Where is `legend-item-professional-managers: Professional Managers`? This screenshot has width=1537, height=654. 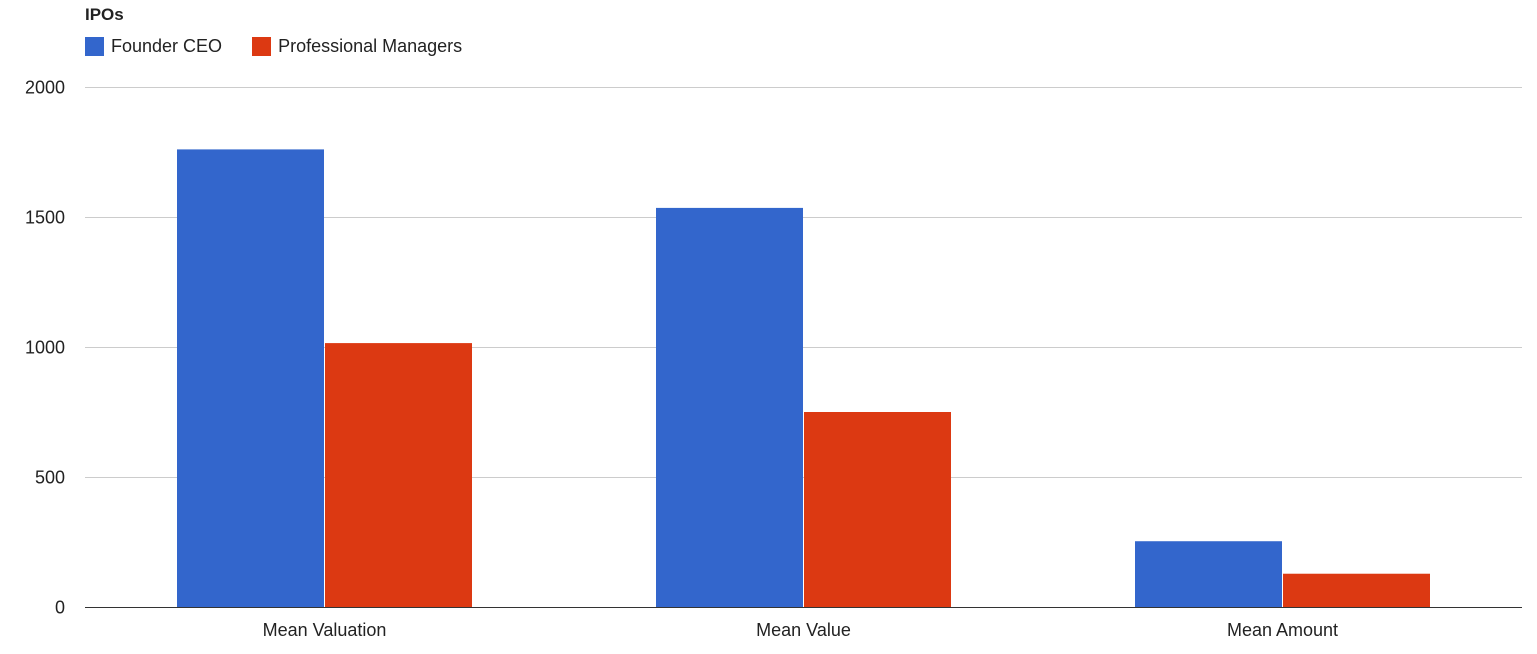
legend-item-professional-managers: Professional Managers is located at coordinates (357, 46).